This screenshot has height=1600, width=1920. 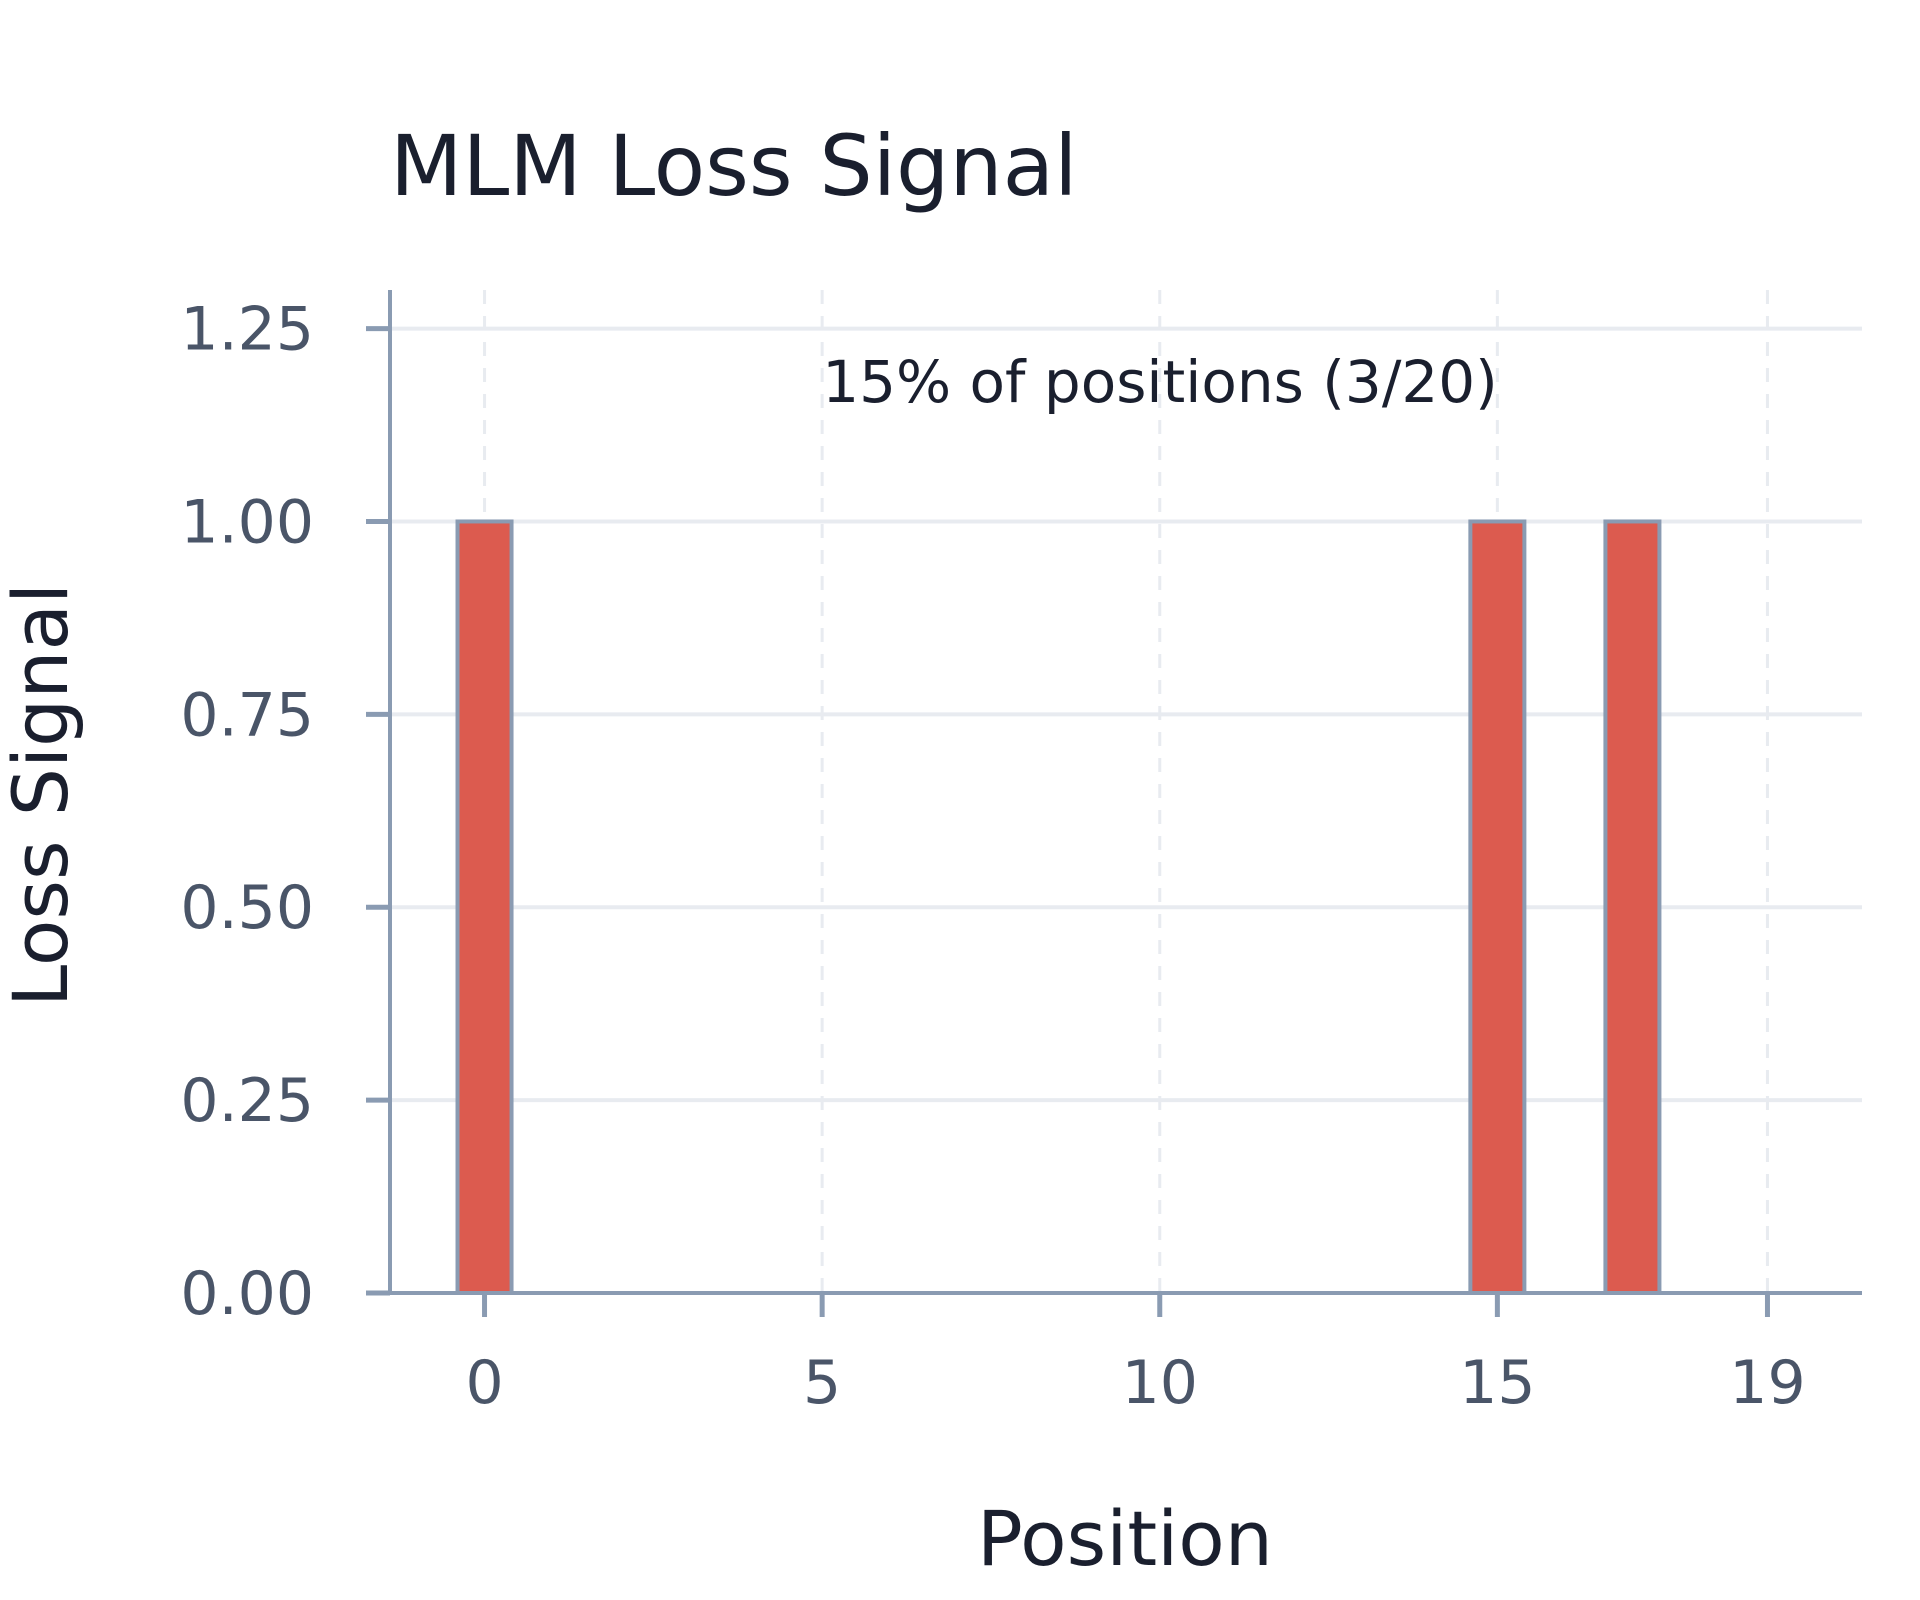 What do you see at coordinates (247, 715) in the screenshot?
I see `y-tick-label: 0.75` at bounding box center [247, 715].